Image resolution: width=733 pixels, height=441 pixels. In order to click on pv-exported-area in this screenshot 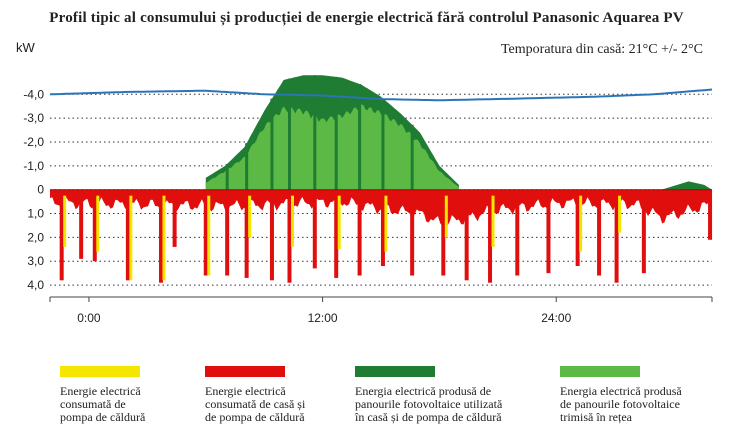, I will do `click(332, 147)`.